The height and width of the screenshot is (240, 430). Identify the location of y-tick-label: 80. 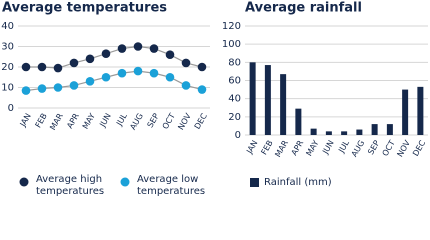
(234, 62).